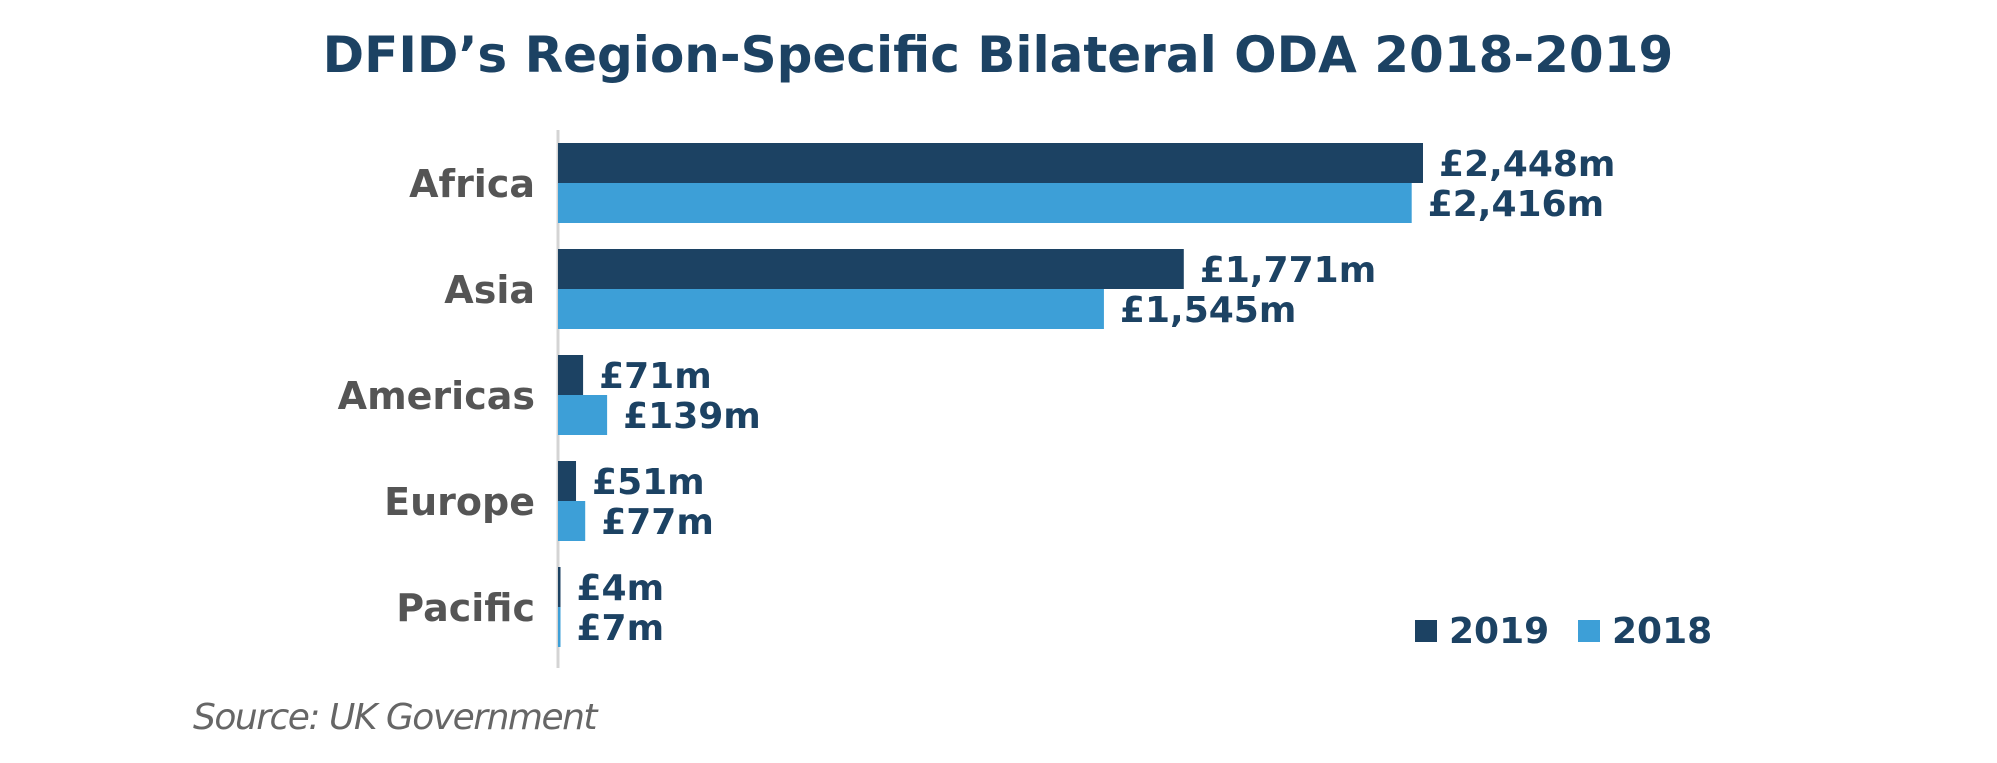 The image size is (1997, 763). What do you see at coordinates (985, 203) in the screenshot?
I see `bar-africa-2018` at bounding box center [985, 203].